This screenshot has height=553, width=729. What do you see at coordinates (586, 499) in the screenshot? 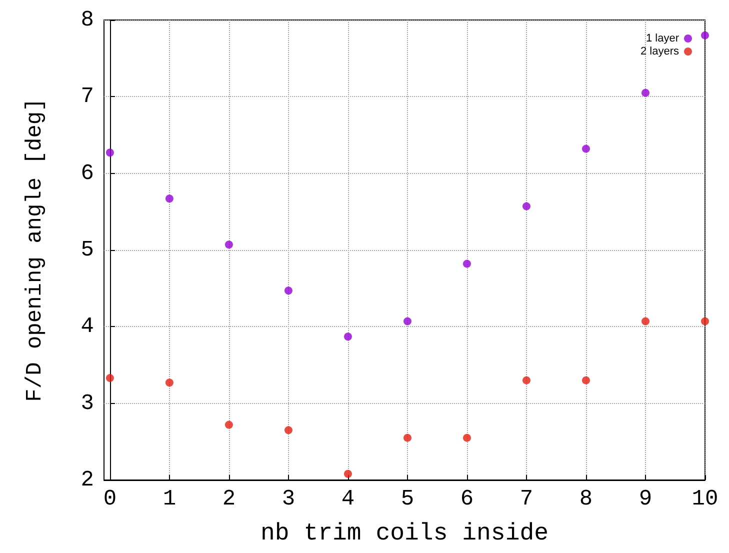
I see `x-tick-label: 8` at bounding box center [586, 499].